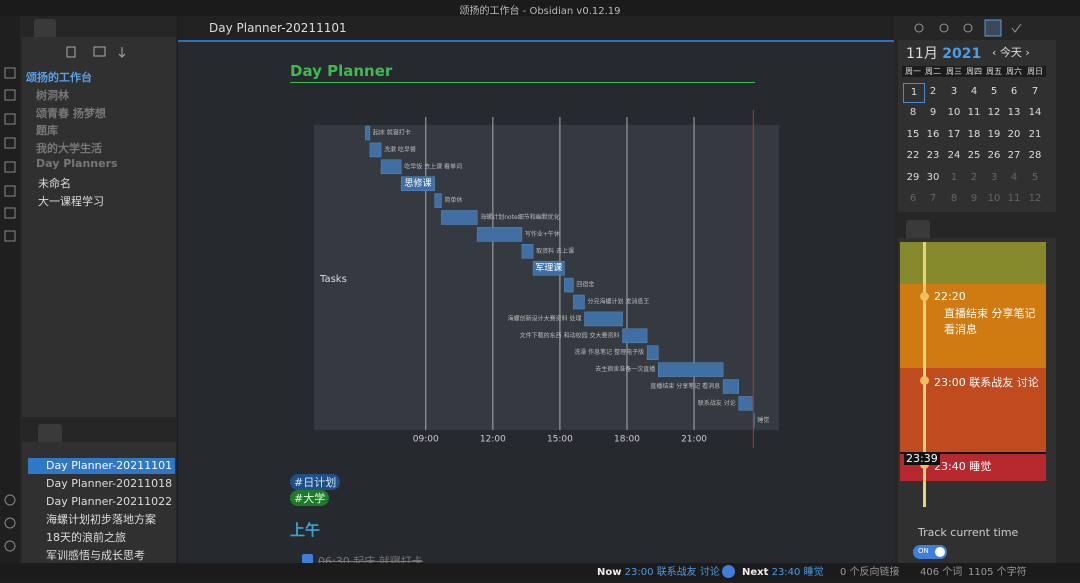 This screenshot has width=1080, height=583. I want to click on today-button: 今天, so click(1010, 52).